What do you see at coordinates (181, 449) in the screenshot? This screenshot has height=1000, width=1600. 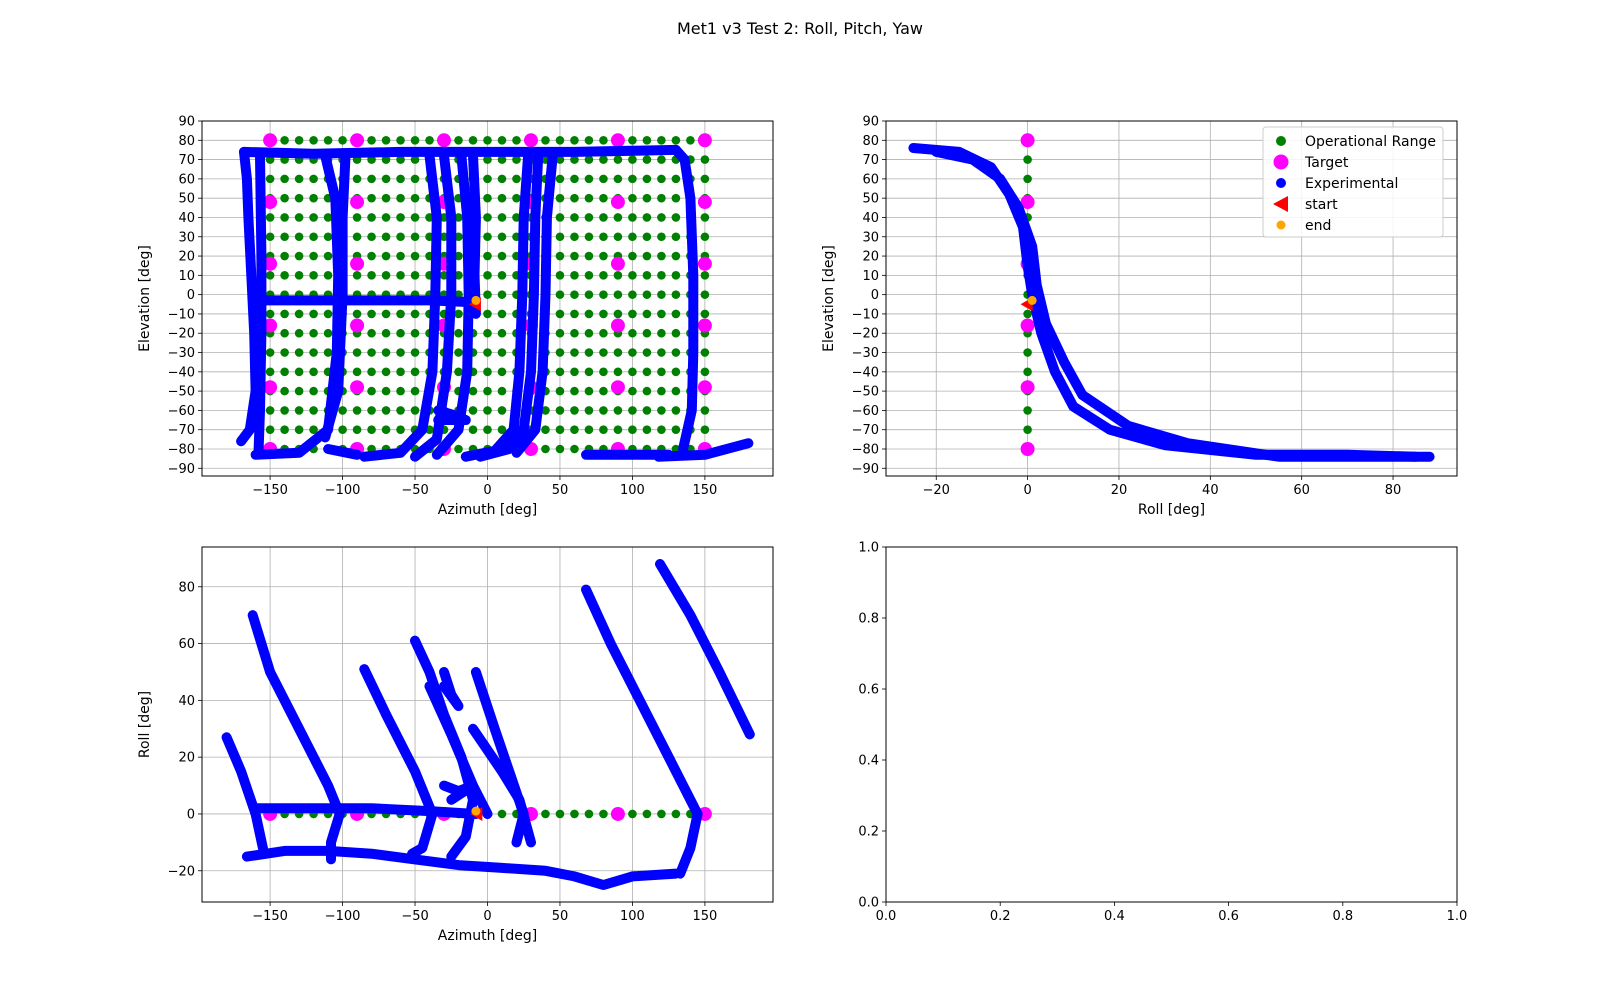 I see `y-tick-label: −80` at bounding box center [181, 449].